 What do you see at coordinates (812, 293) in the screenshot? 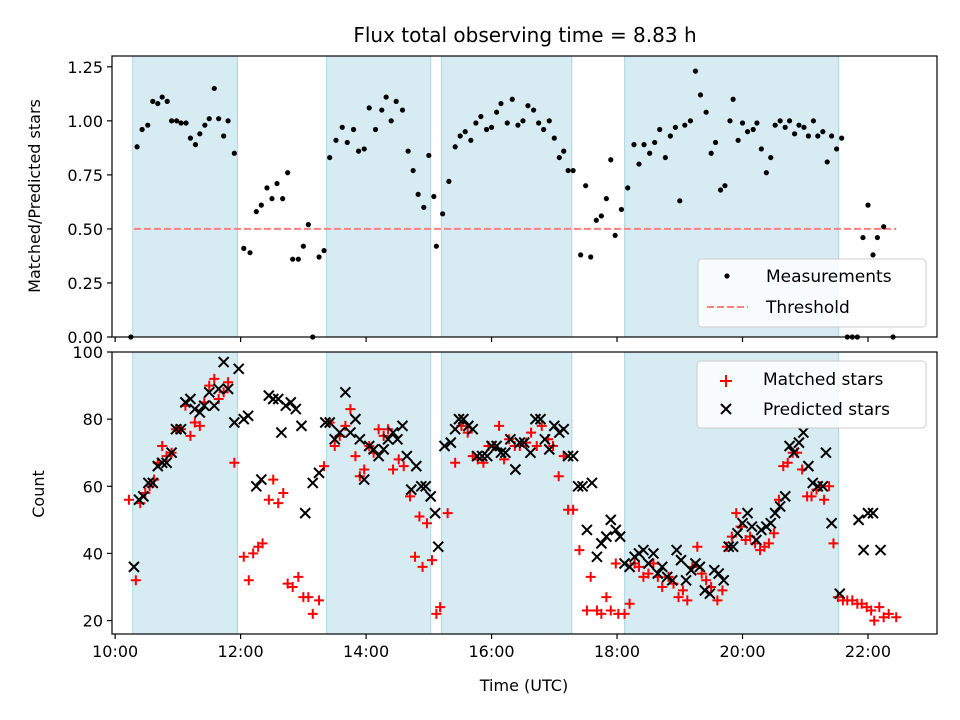
I see `top-legend-frame` at bounding box center [812, 293].